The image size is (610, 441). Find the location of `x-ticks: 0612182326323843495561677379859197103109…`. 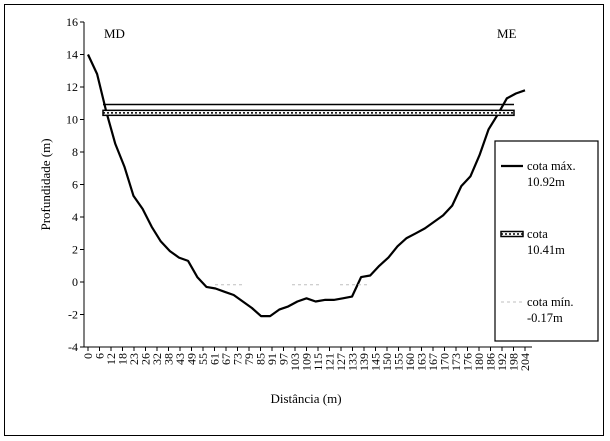

x-ticks: 0612182326323843495561677379859197103109… is located at coordinates (306, 359).